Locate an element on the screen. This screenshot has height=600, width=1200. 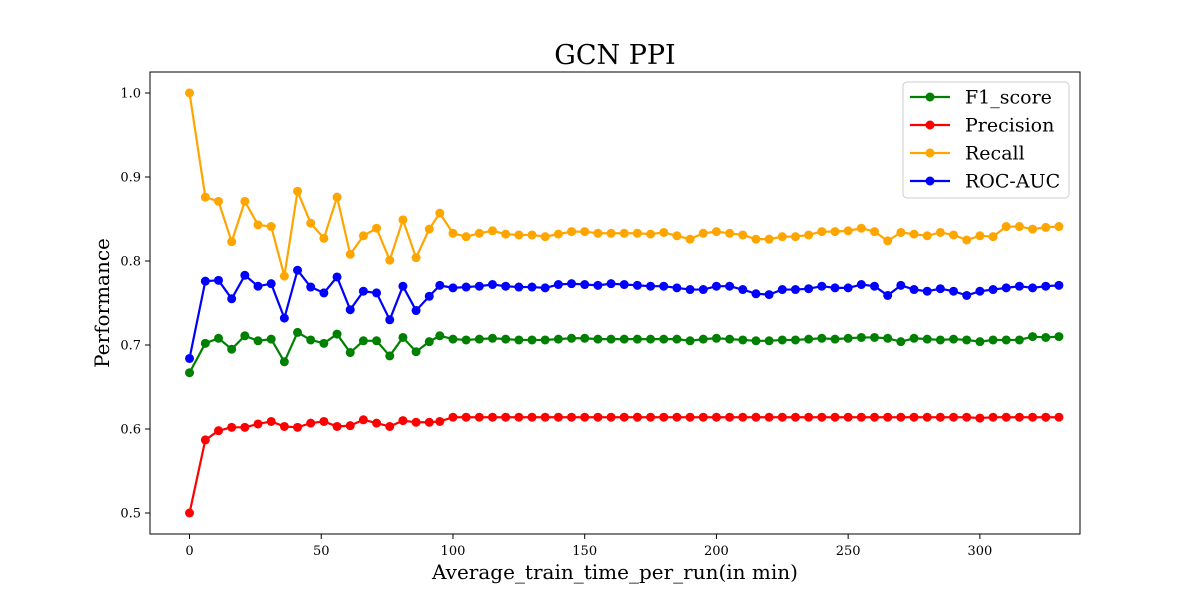
legend-box is located at coordinates (986, 140).